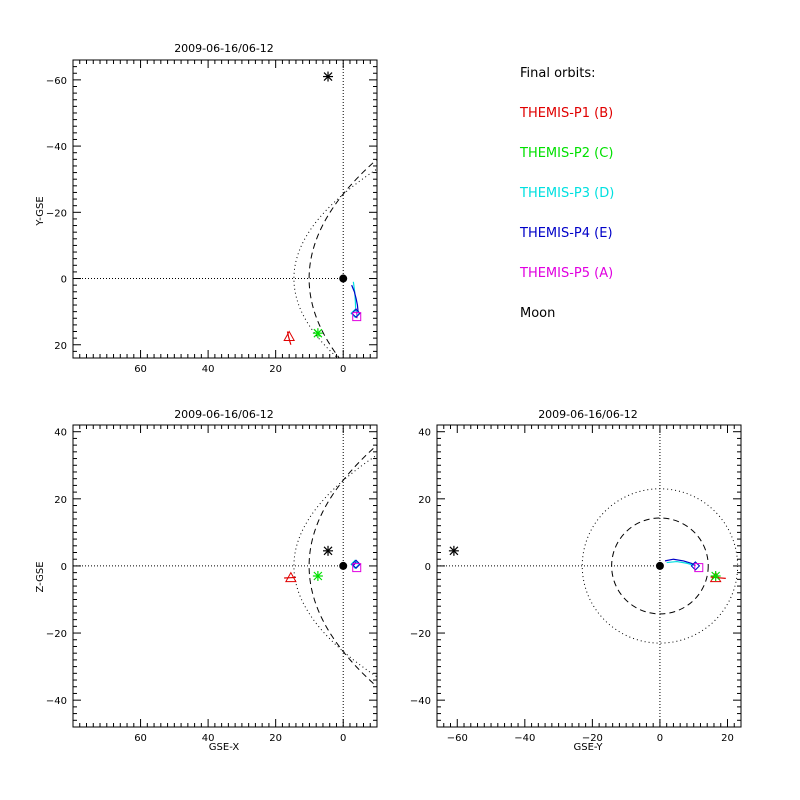 The image size is (800, 800). What do you see at coordinates (592, 738) in the screenshot?
I see `x-tick-label: −20` at bounding box center [592, 738].